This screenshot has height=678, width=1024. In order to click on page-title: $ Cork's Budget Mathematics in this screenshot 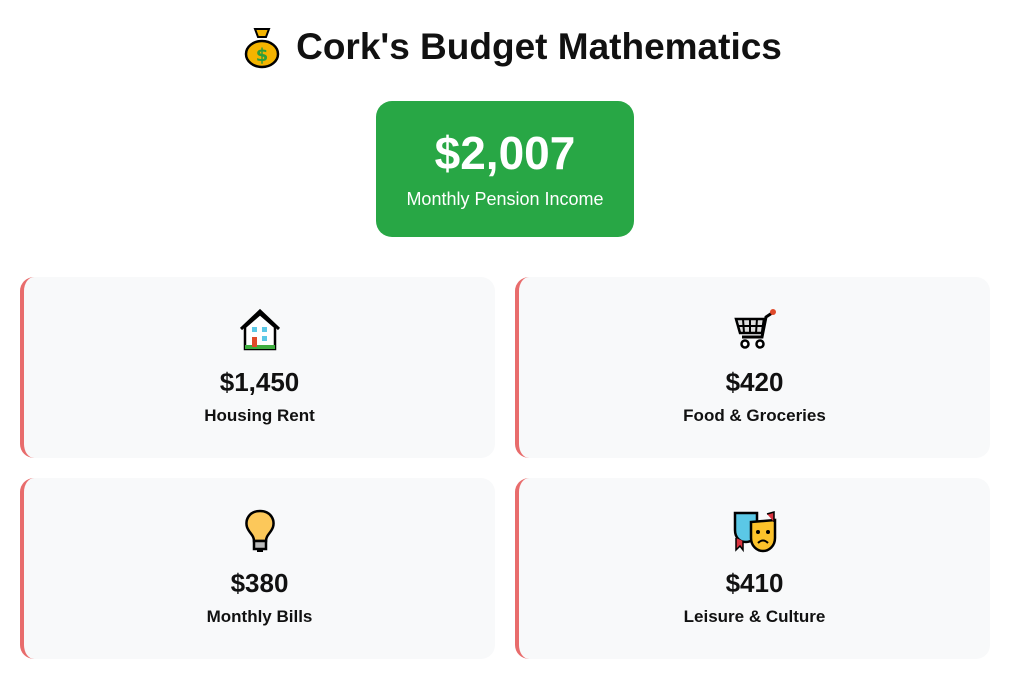, I will do `click(512, 47)`.